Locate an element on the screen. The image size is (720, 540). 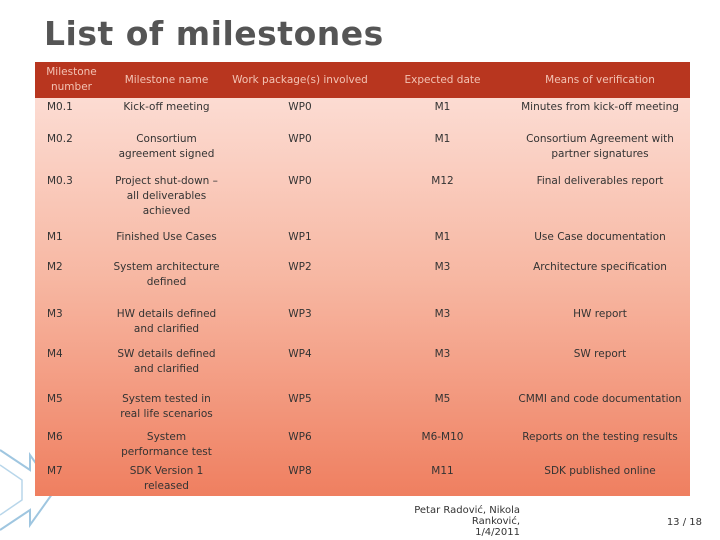
table-cell: Use Case documentation is located at coordinates (600, 237).